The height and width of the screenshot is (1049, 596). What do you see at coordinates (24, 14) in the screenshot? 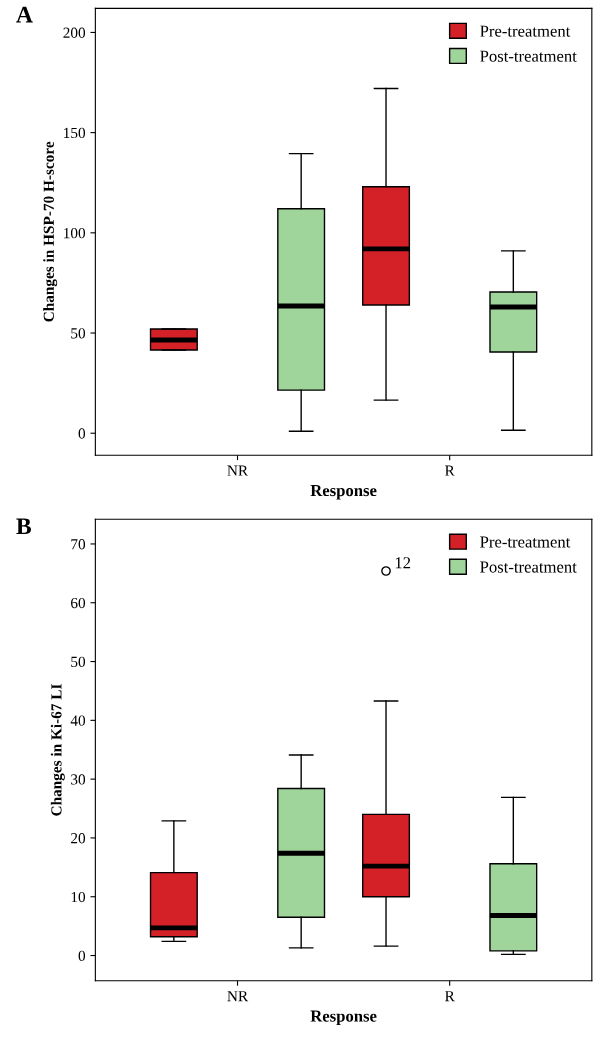
I see `chart-title: A` at bounding box center [24, 14].